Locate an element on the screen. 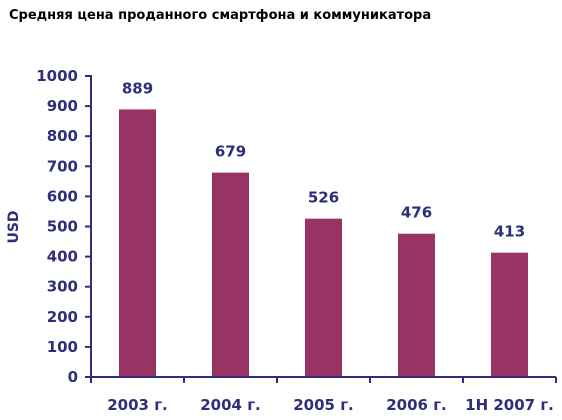  y-tick-label: 500 is located at coordinates (62, 227).